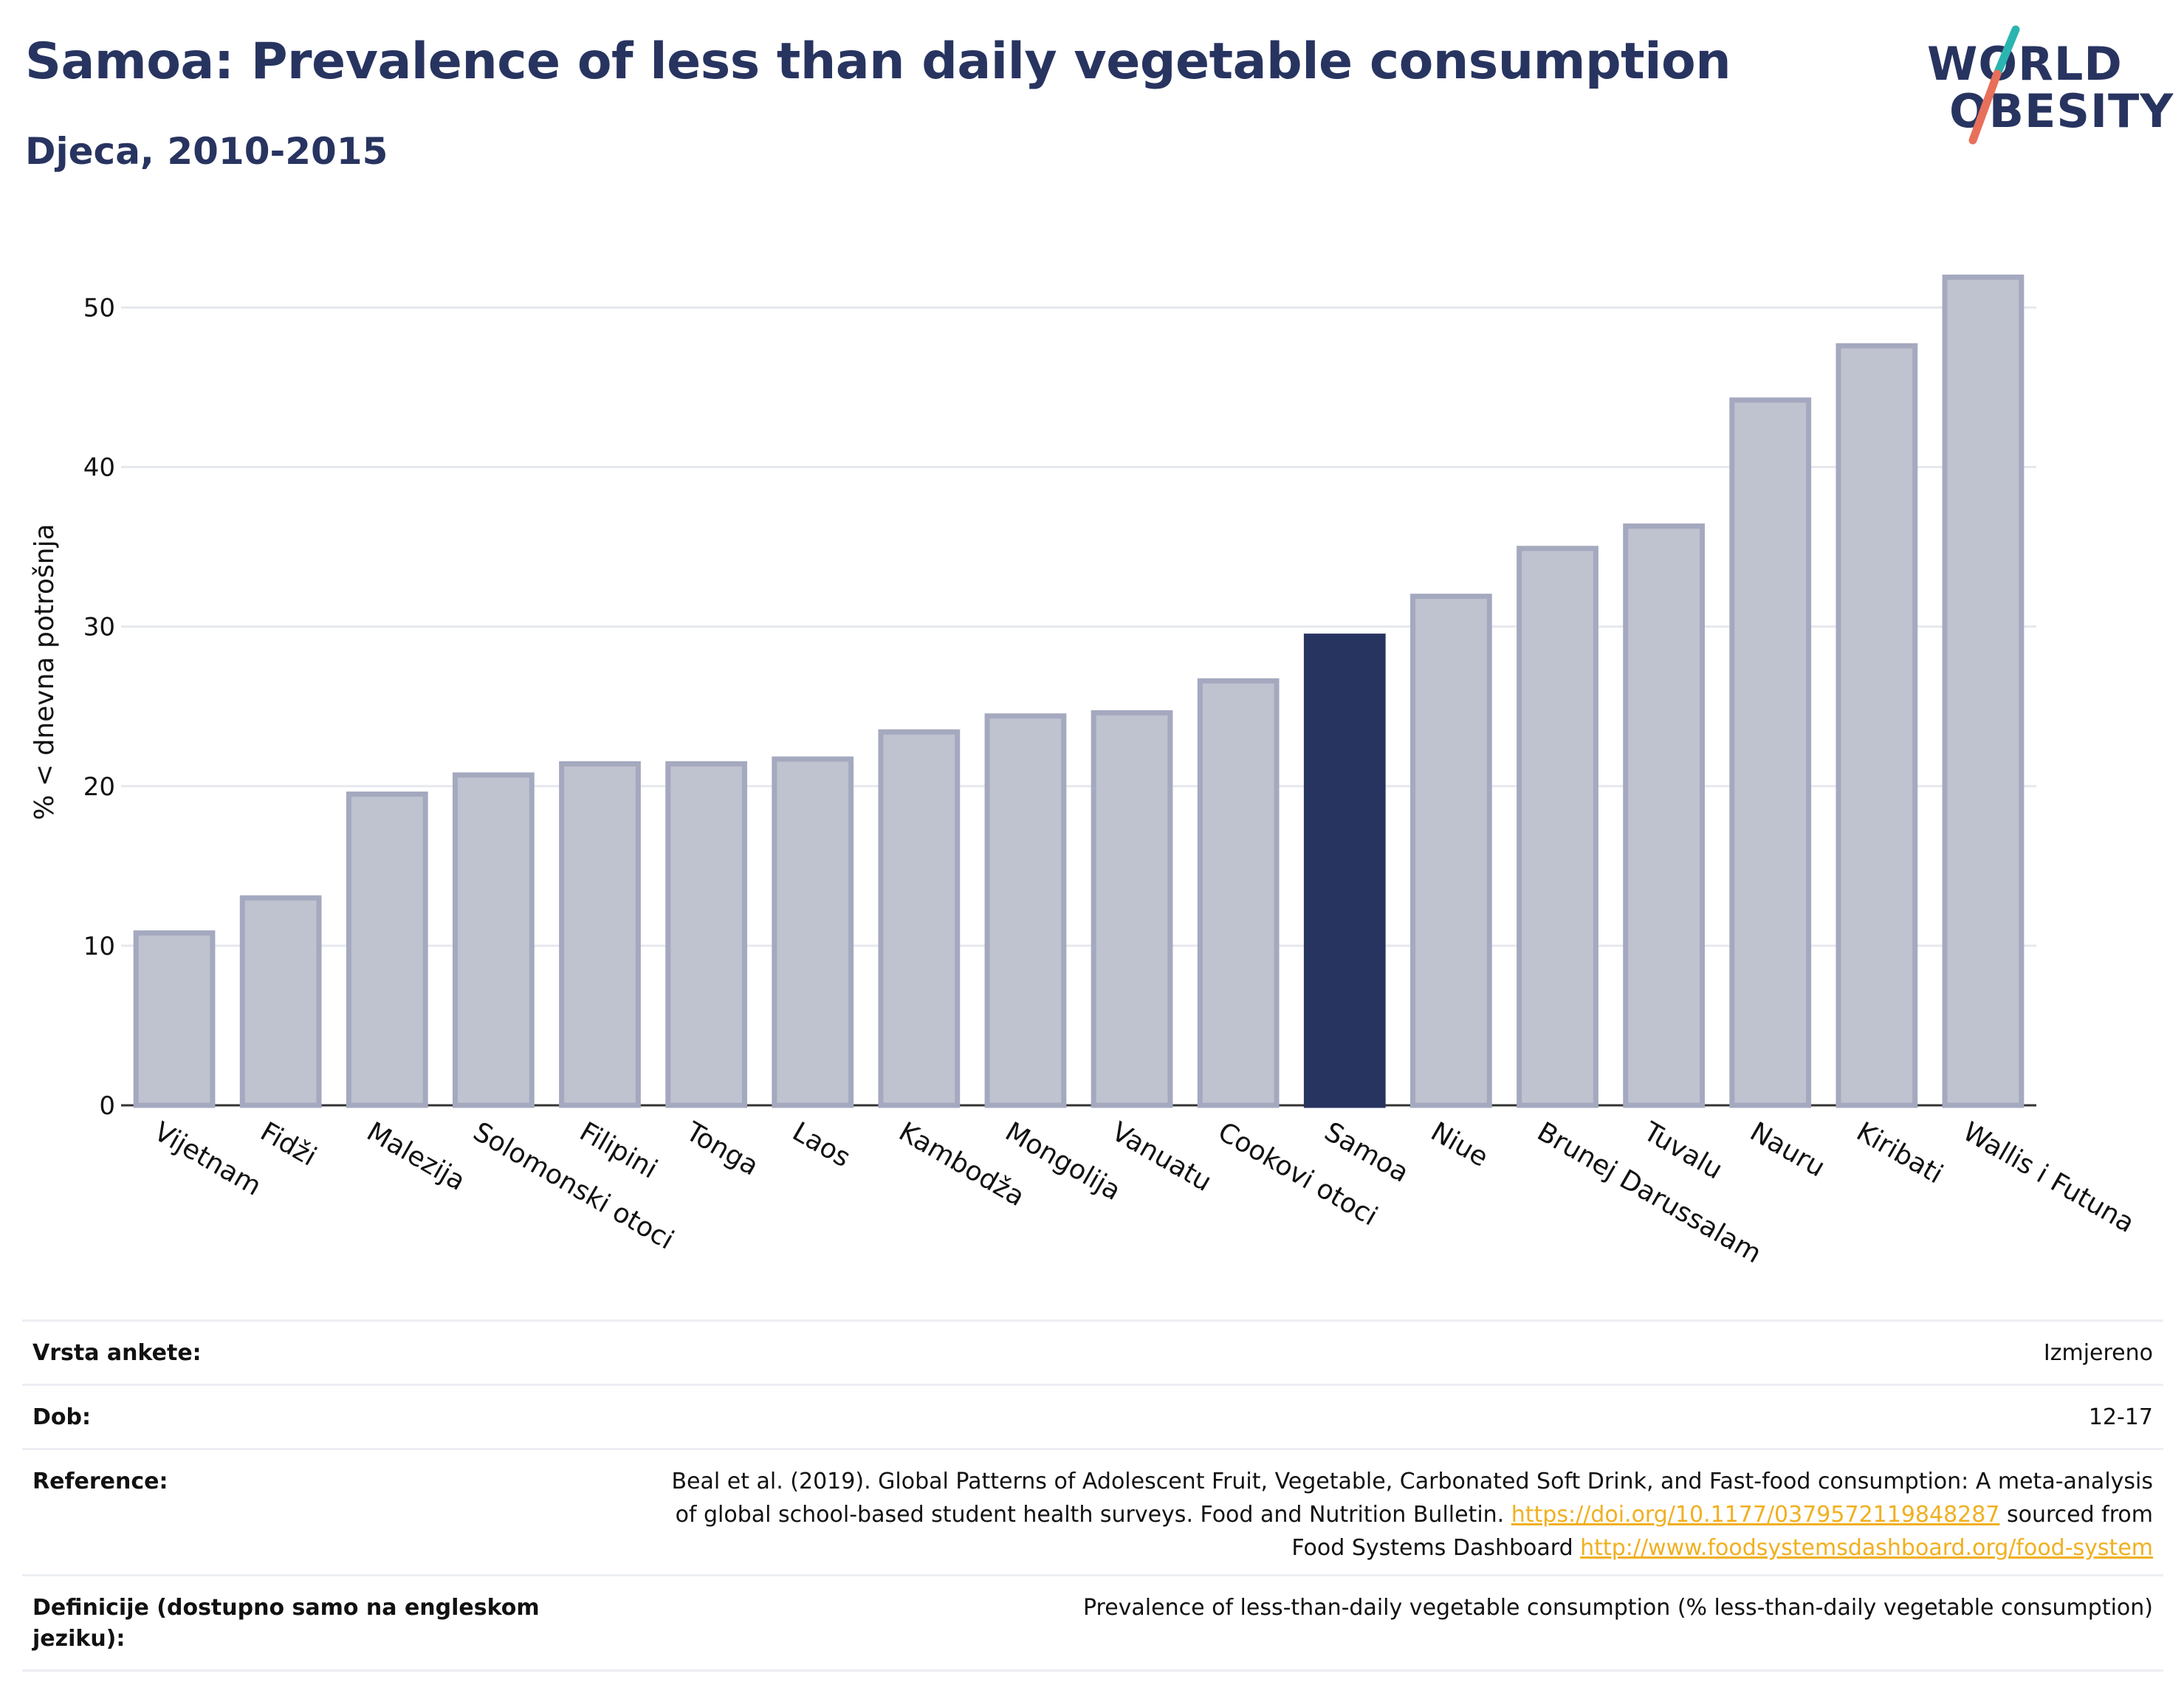 The height and width of the screenshot is (1696, 2184). What do you see at coordinates (1756, 1515) in the screenshot?
I see `reference-link: https://doi.org/10.1177/0379572119848287` at bounding box center [1756, 1515].